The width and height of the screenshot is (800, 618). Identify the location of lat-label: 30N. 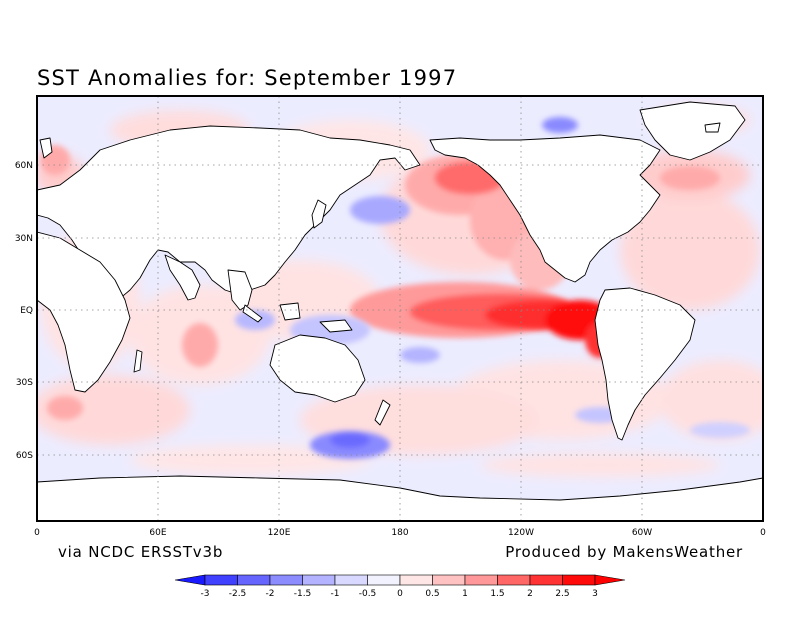
(24, 239).